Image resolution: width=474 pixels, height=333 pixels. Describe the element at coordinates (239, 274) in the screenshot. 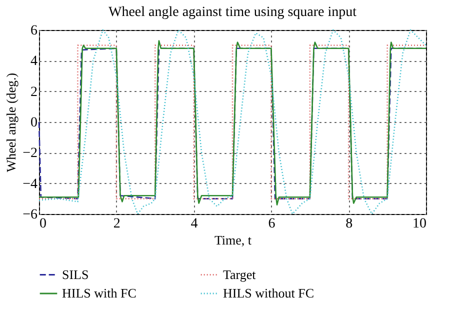

I see `legend-label: Target` at that location.